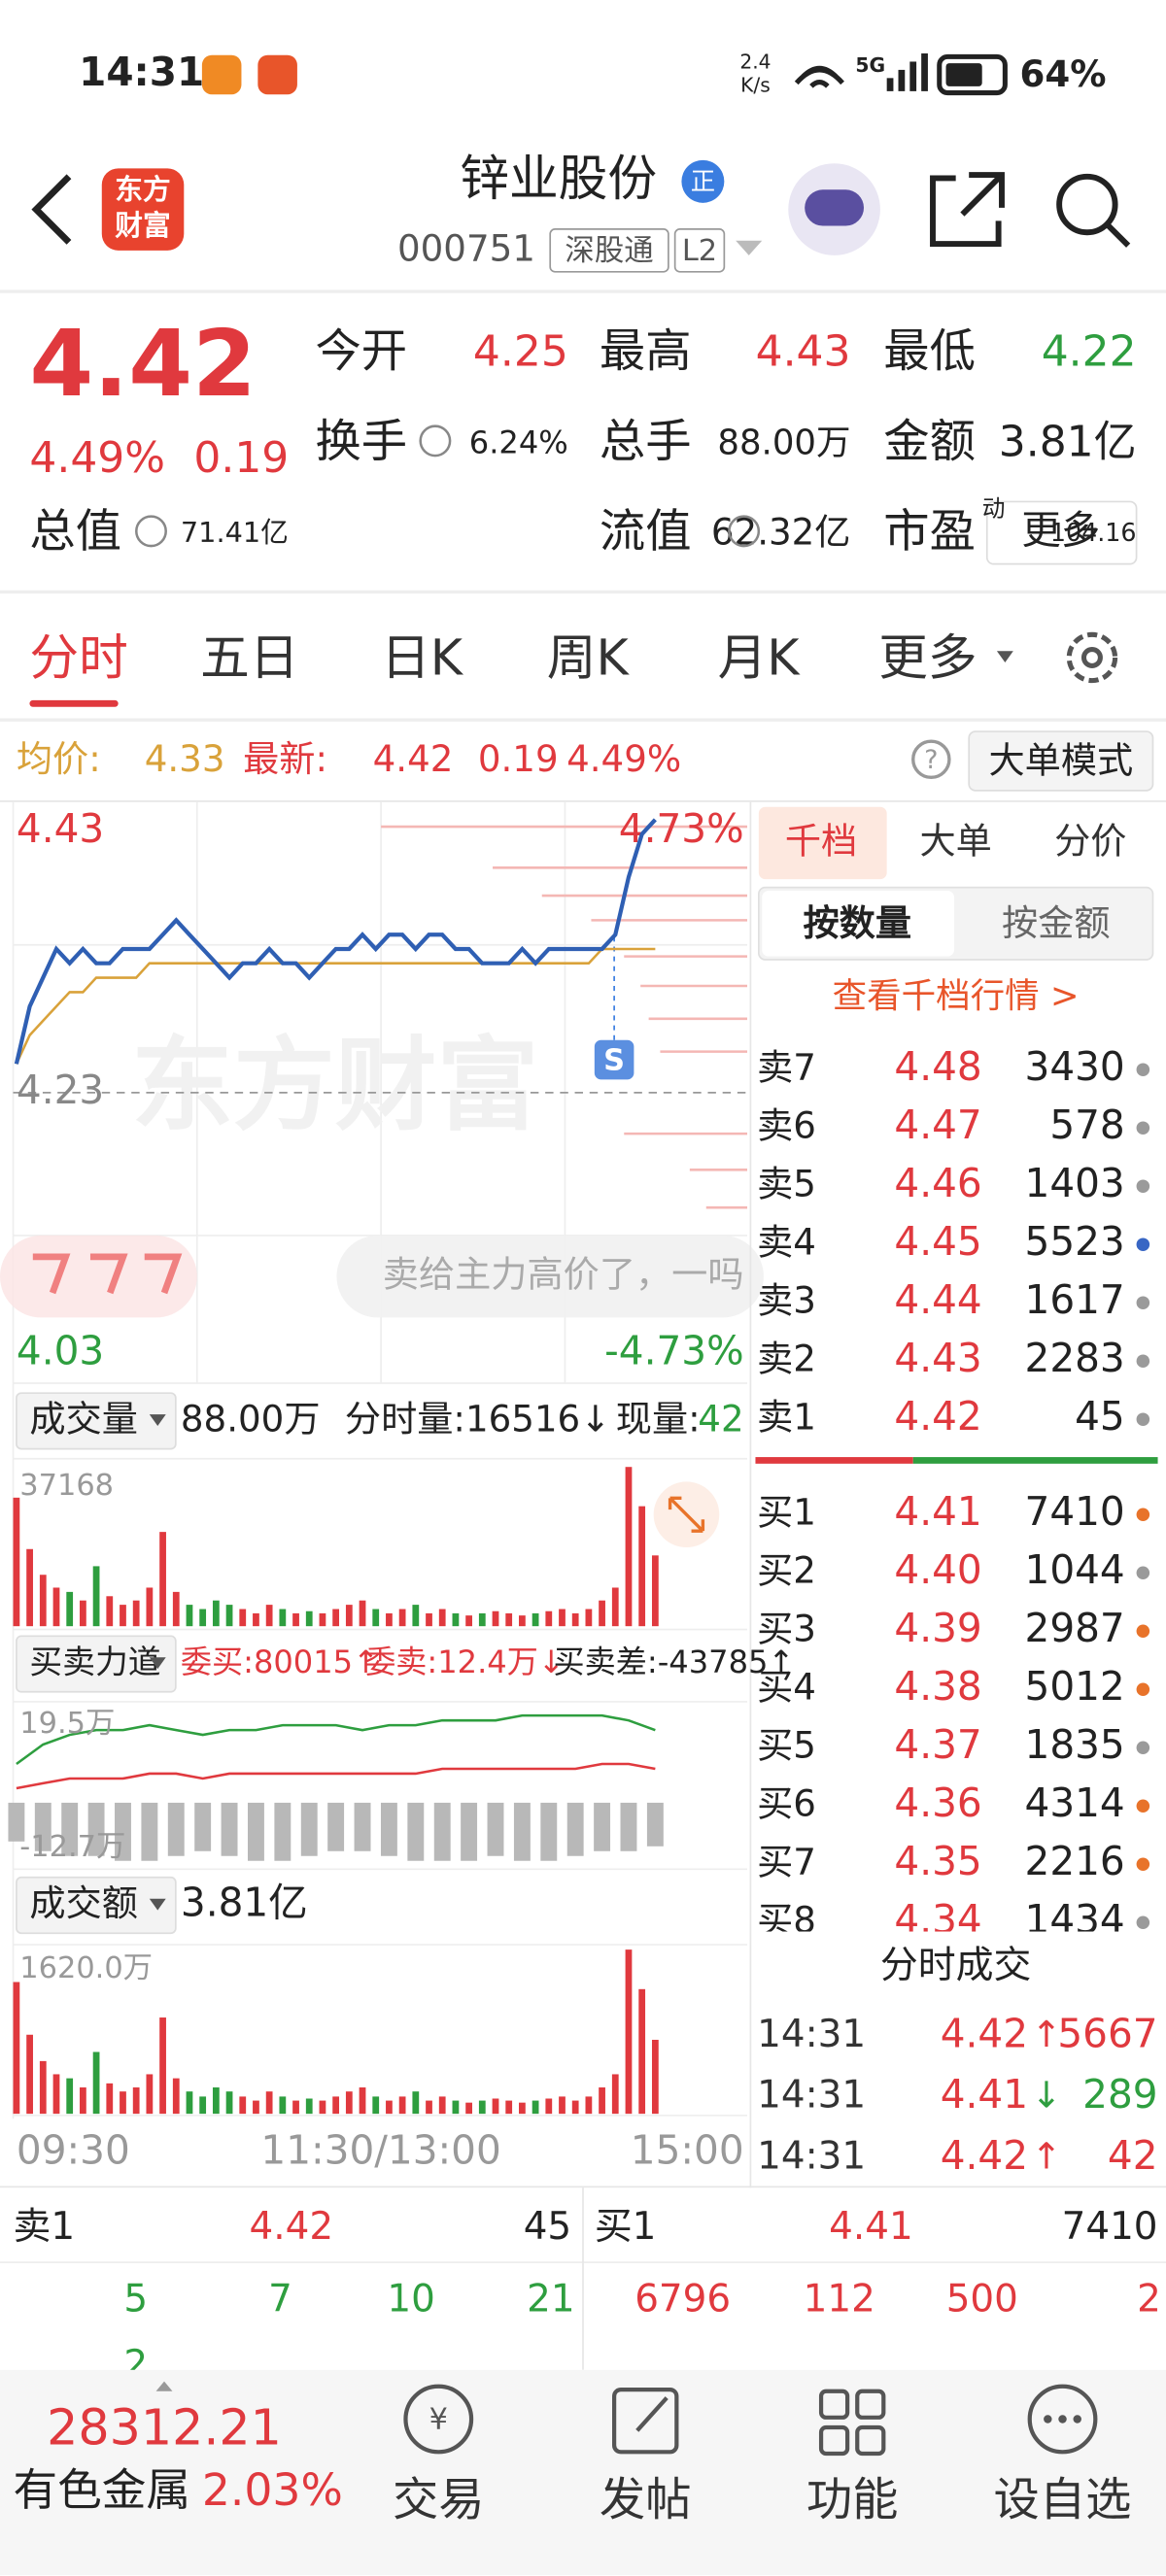 Image resolution: width=1166 pixels, height=2576 pixels. I want to click on more-button, so click(1061, 532).